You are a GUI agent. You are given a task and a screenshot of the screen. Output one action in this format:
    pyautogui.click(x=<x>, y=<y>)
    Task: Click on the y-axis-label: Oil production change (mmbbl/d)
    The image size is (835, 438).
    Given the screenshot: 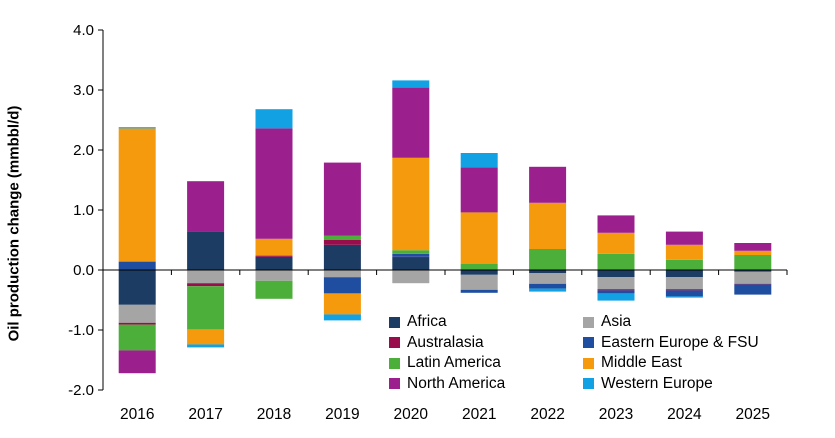 What is the action you would take?
    pyautogui.click(x=14, y=223)
    